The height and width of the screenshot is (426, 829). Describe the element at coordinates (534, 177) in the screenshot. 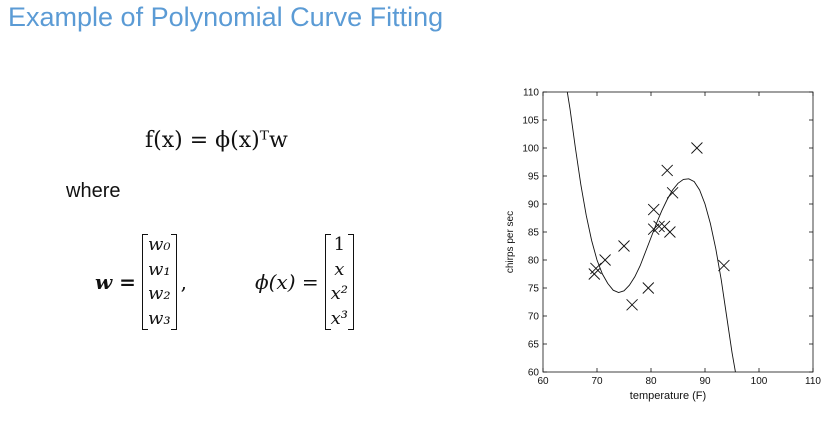

I see `y-tick-label: 95` at that location.